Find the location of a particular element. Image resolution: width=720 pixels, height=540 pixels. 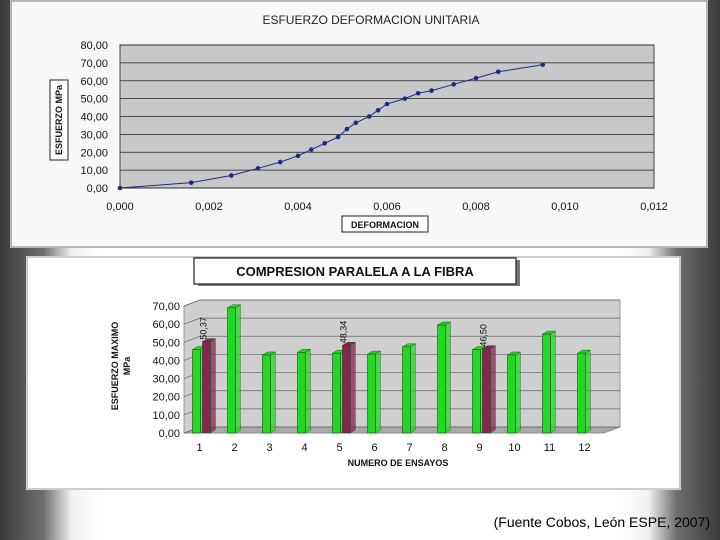

y-axis-label-line1: ESFUERZO MAXIMO is located at coordinates (115, 366).